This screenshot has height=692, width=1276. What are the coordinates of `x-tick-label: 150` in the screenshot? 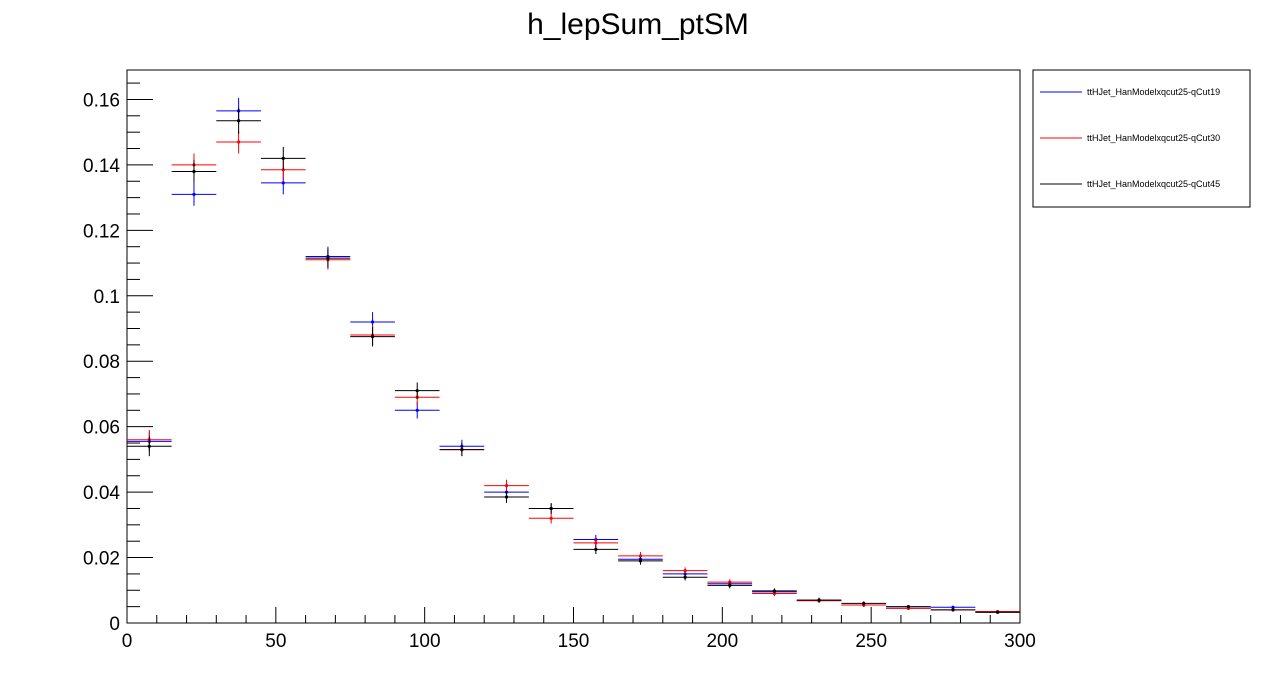 It's located at (574, 641).